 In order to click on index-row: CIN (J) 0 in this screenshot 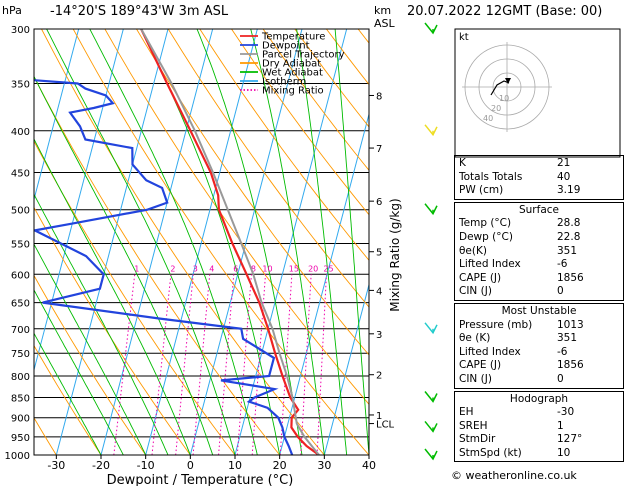, I will do `click(539, 292)`.